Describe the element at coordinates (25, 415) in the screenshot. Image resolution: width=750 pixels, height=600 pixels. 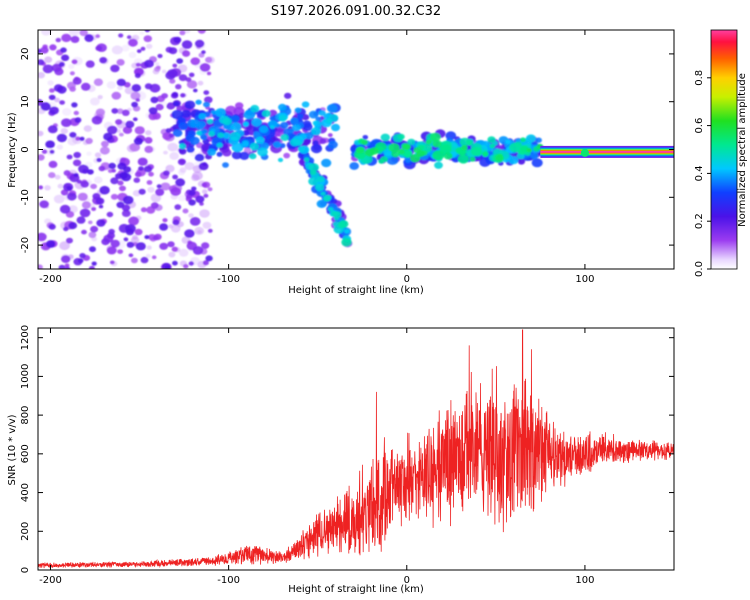
I see `snr-y-tick-label: 800` at that location.